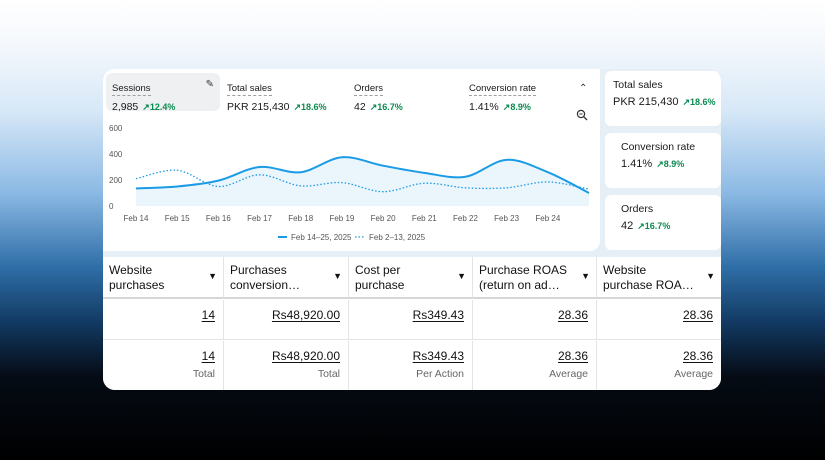 This screenshot has height=460, width=825. What do you see at coordinates (658, 147) in the screenshot?
I see `side-card-label: Conversion rate` at bounding box center [658, 147].